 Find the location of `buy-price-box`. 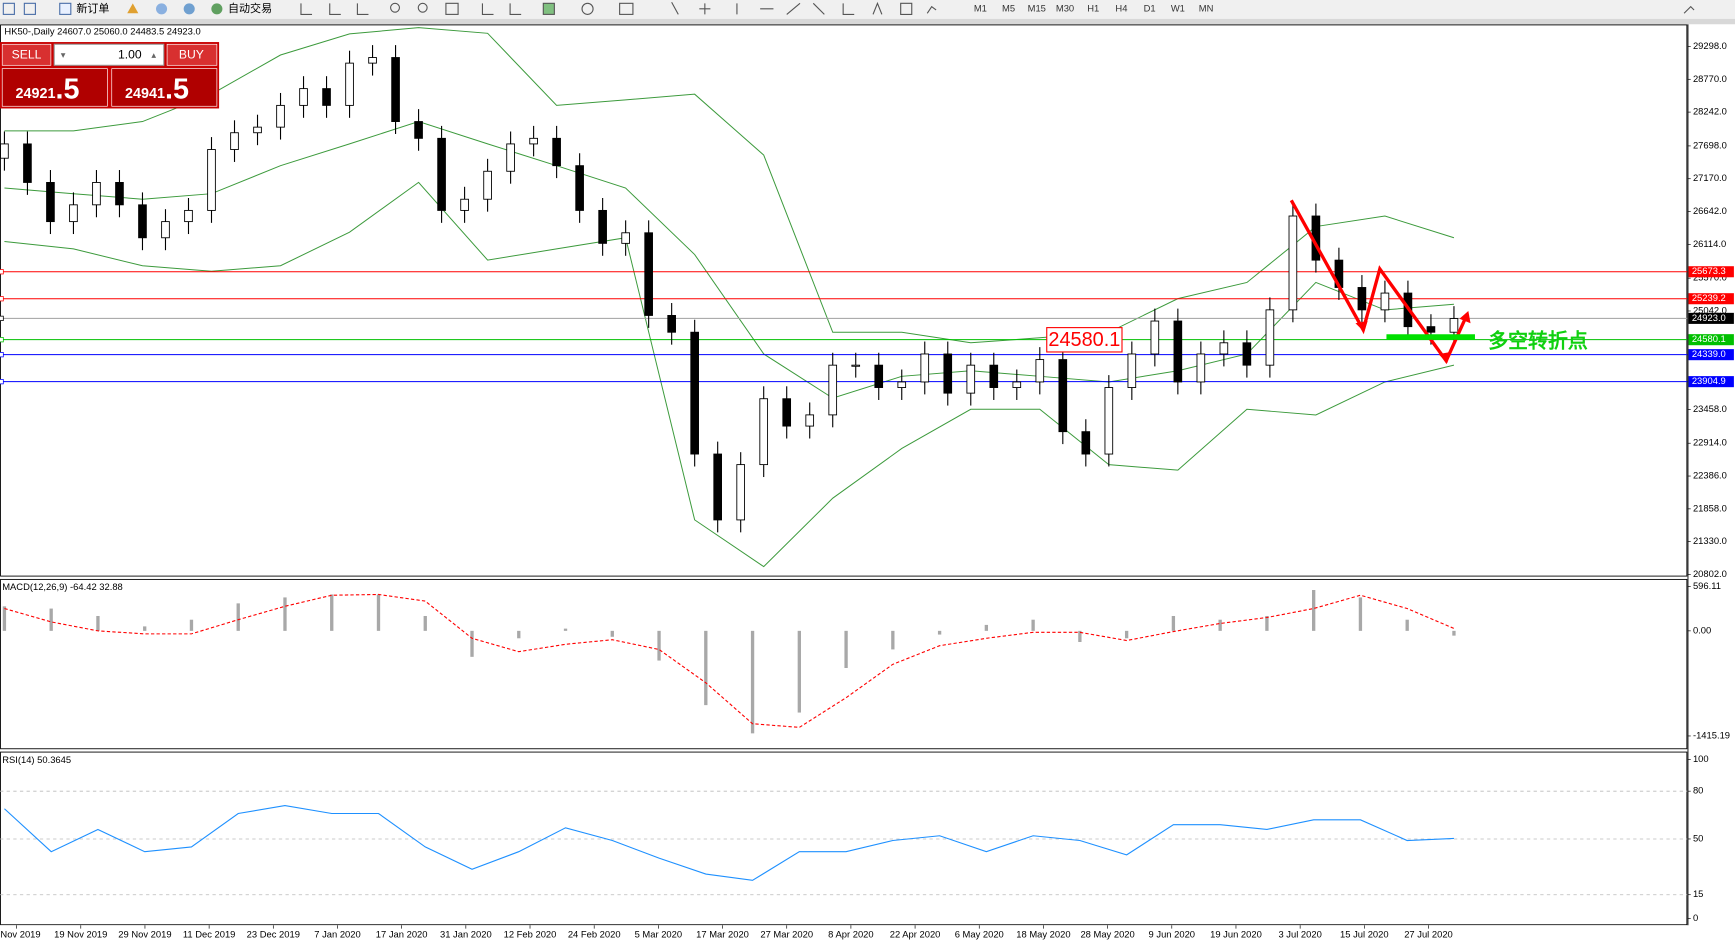

buy-price-box is located at coordinates (164, 87).